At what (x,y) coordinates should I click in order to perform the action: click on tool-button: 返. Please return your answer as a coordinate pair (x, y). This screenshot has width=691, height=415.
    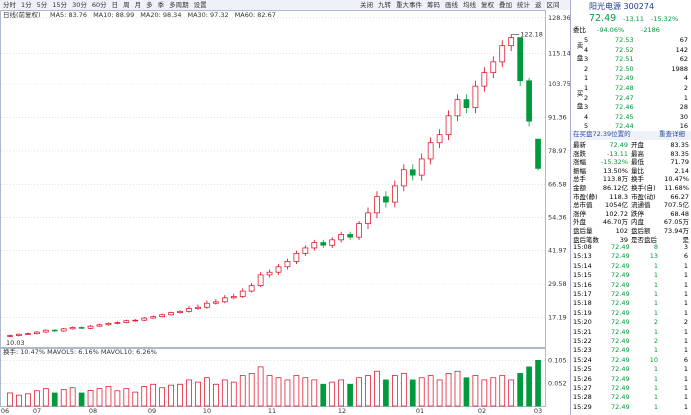
    Looking at the image, I should click on (538, 5).